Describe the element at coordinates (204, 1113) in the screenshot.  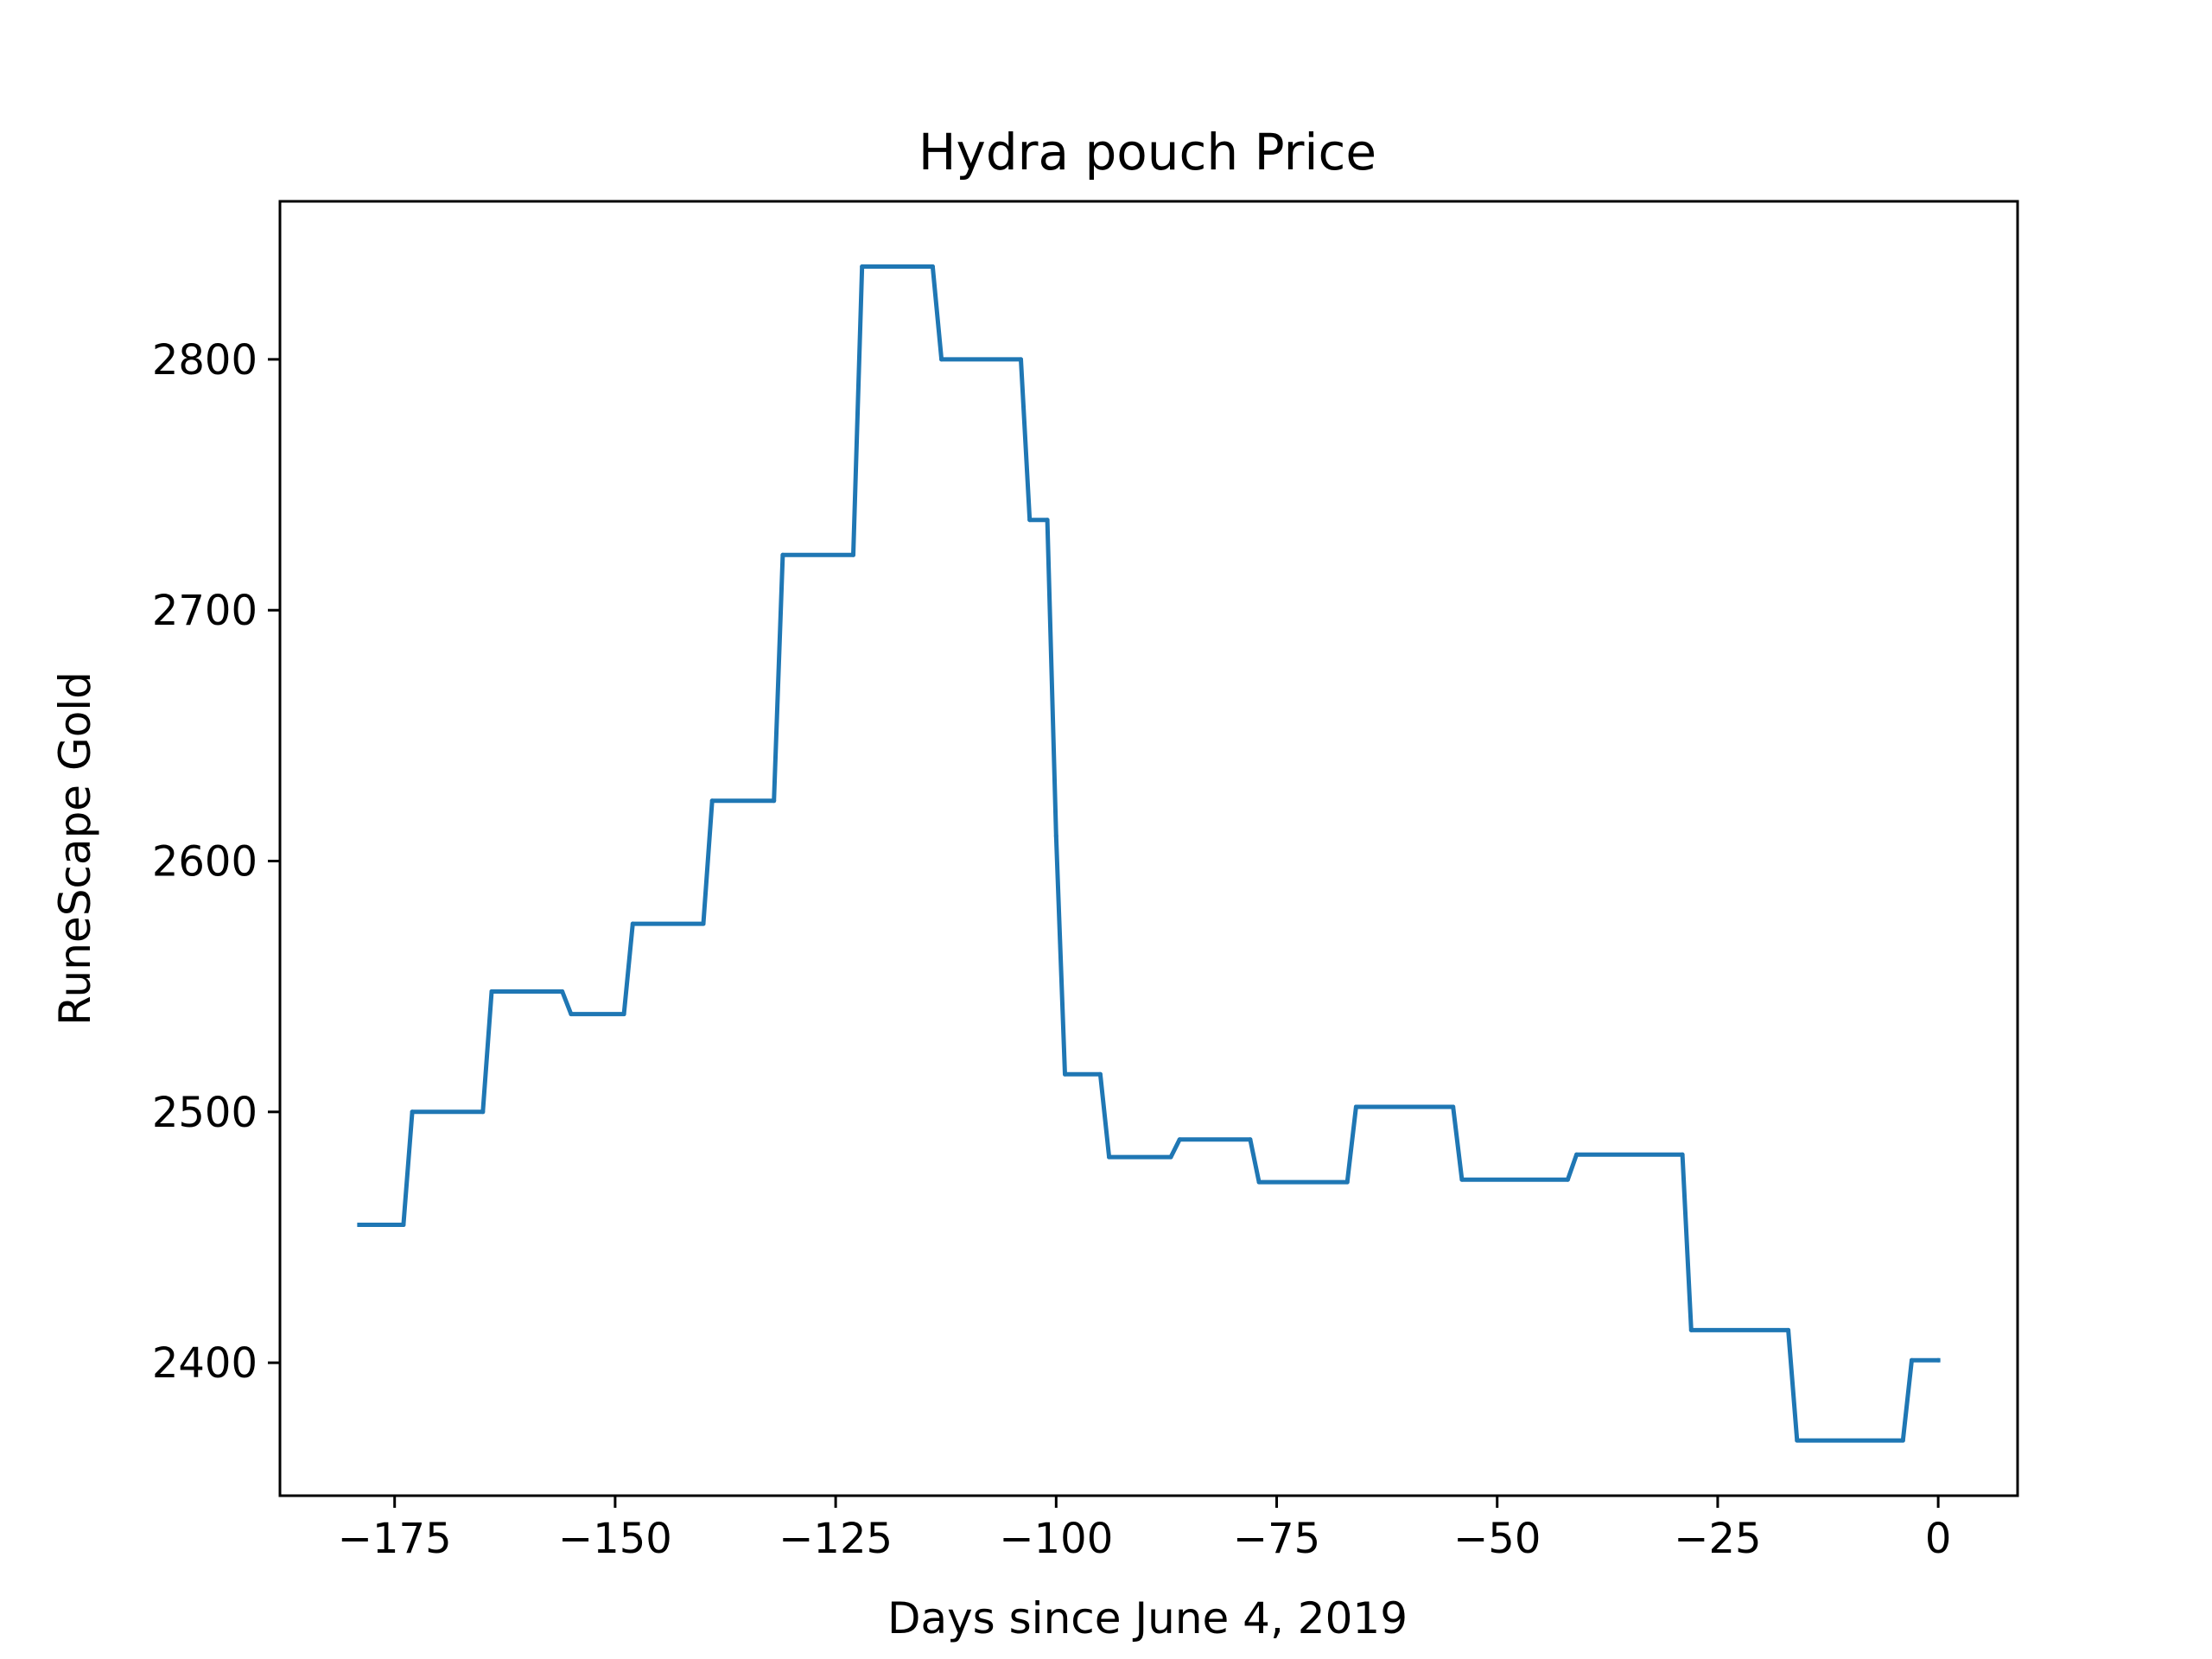
I see `y-tick-label: 2500` at that location.